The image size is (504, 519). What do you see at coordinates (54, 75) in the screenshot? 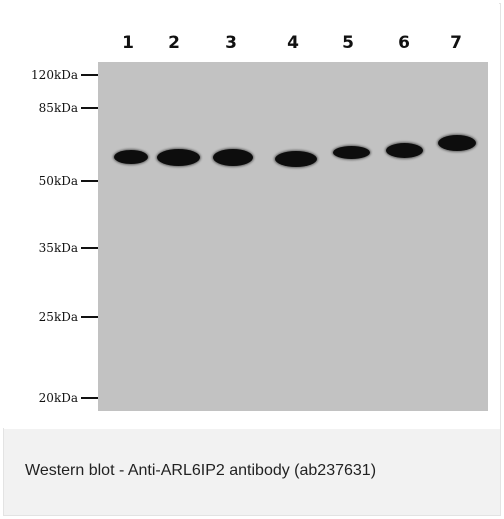
I see `marker-label: 120kDa` at bounding box center [54, 75].